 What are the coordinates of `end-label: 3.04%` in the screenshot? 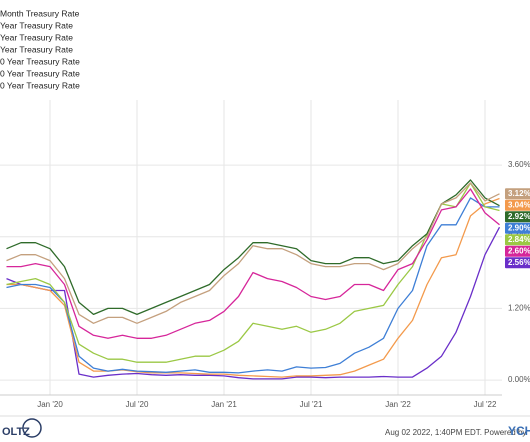 It's located at (519, 204).